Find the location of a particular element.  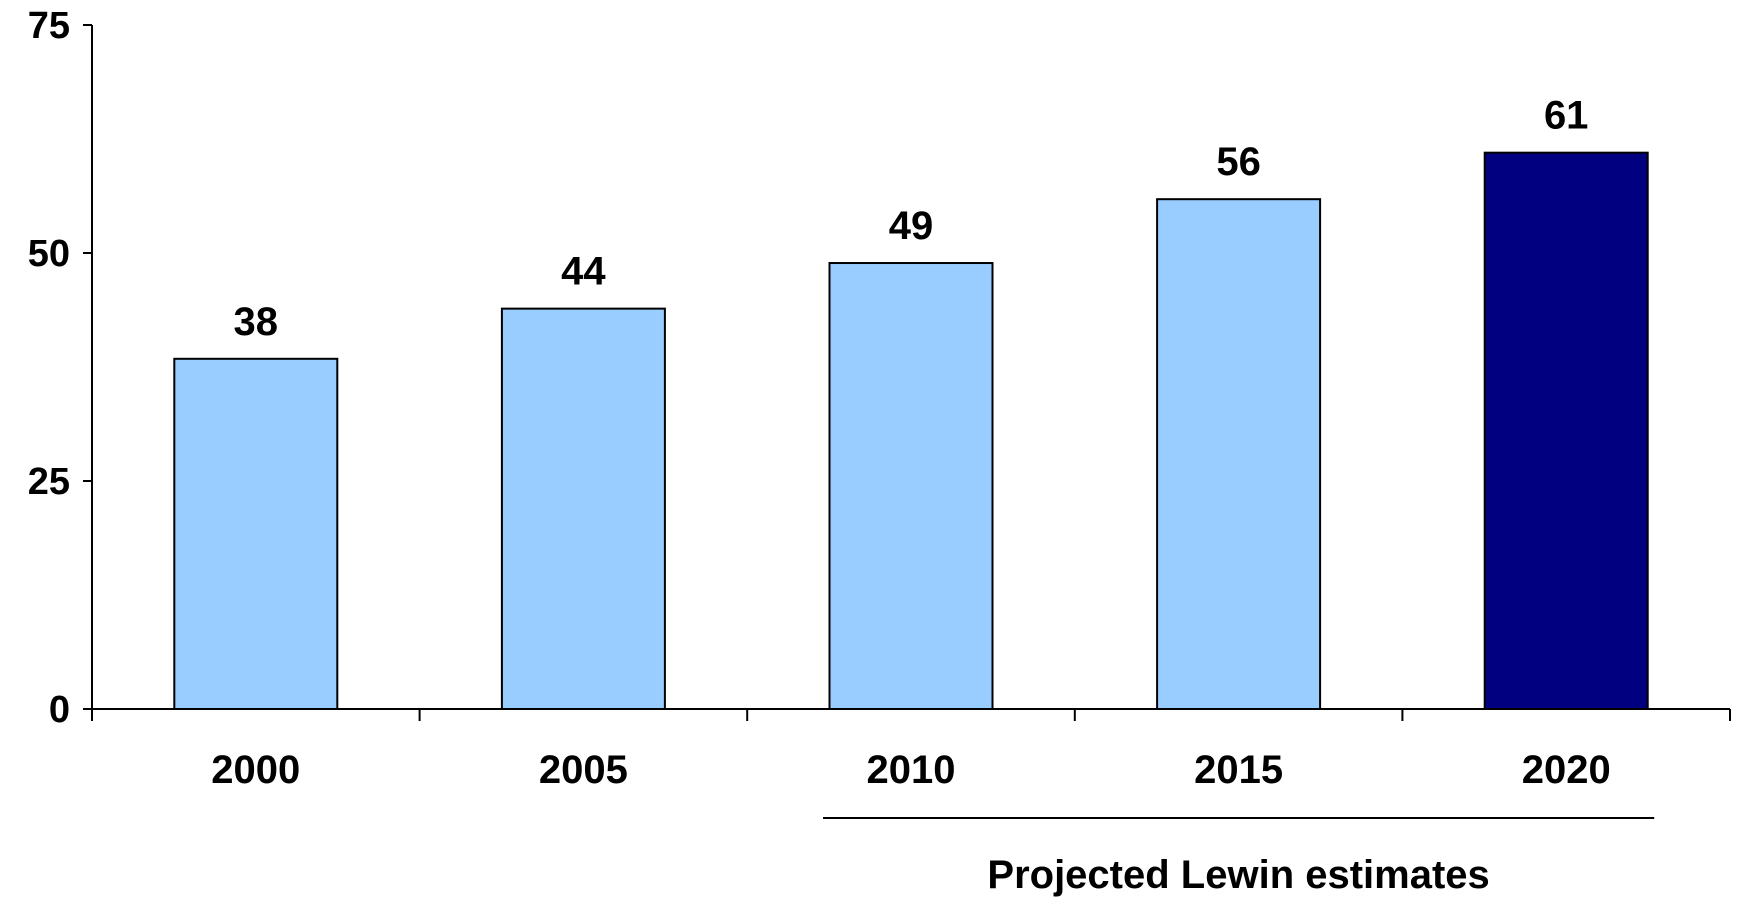

x-tick-label: 2020 is located at coordinates (1566, 770).